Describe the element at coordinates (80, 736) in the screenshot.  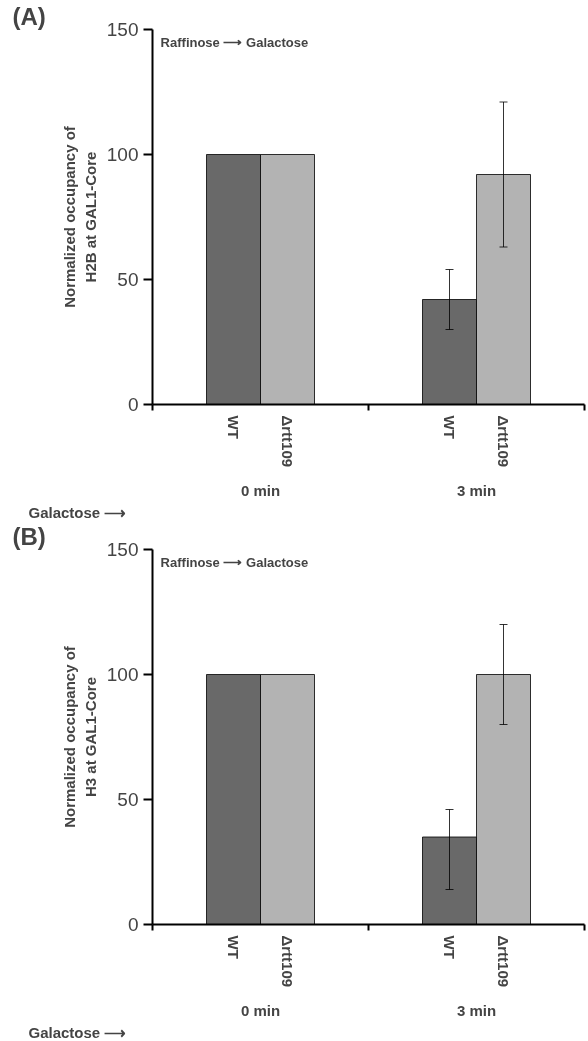
I see `y-axis-title: Normalized occupancy of H3 at GAL1-Core` at that location.